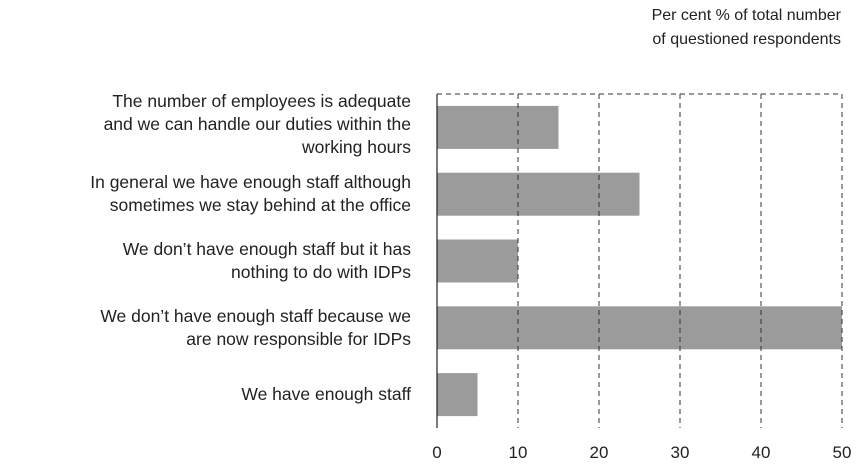 This screenshot has height=464, width=857. I want to click on category-label-line: We don’t have enough staff but it has, so click(266, 249).